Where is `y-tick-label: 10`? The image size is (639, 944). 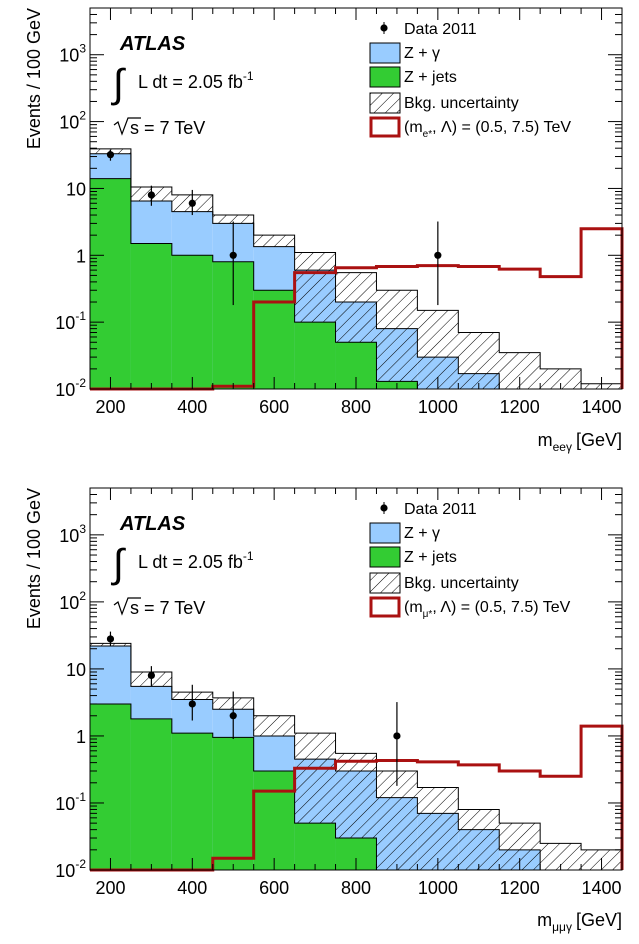 y-tick-label: 10 is located at coordinates (76, 670).